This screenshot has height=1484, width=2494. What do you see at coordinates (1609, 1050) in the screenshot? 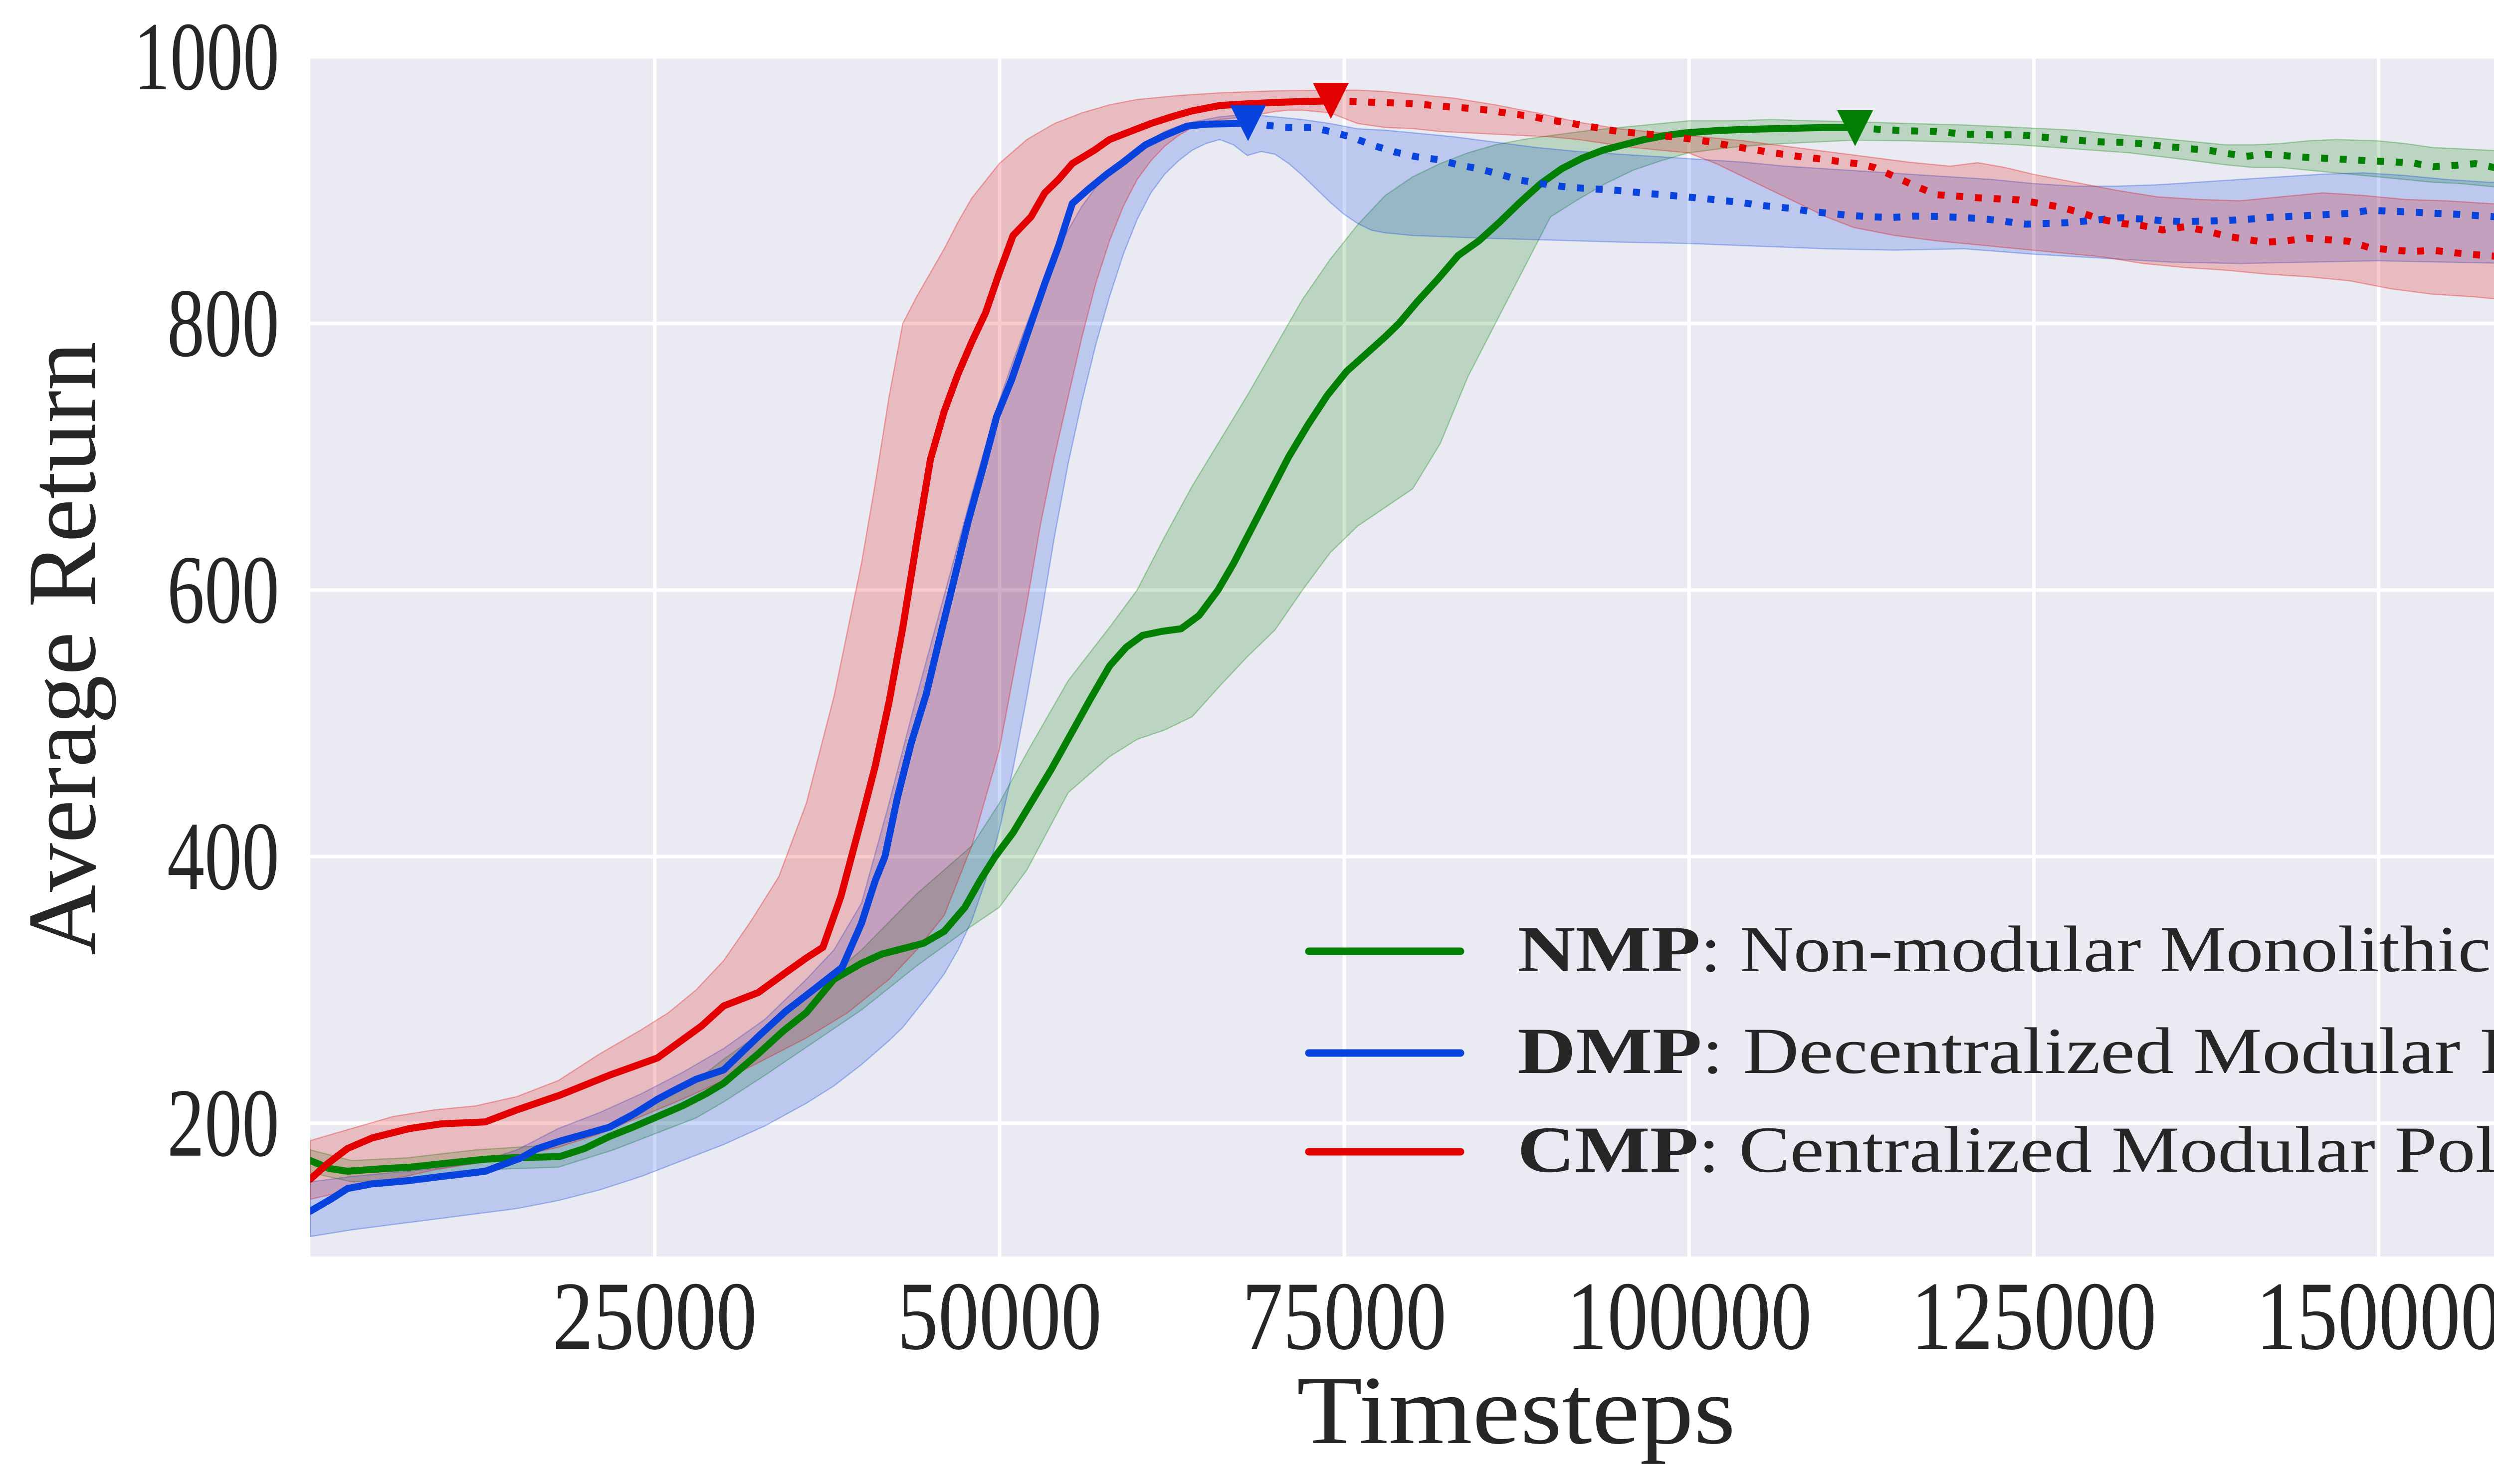
I see `svg-text: DMP` at bounding box center [1609, 1050].